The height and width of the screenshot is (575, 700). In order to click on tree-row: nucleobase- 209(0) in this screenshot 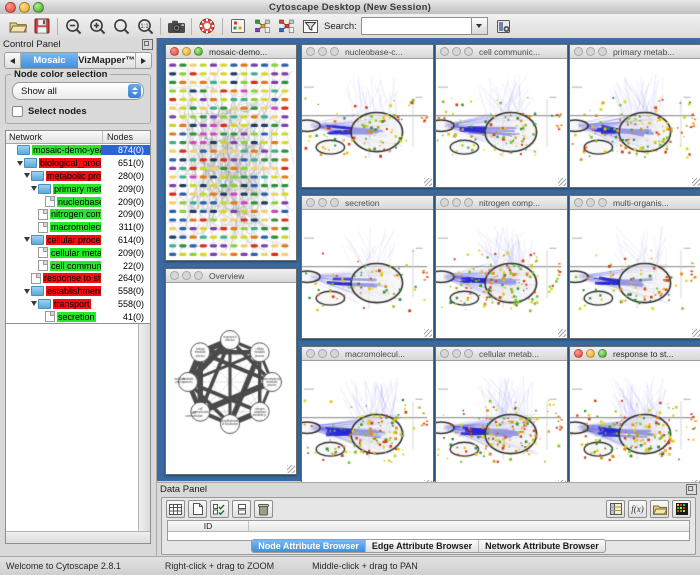, I will do `click(78, 201)`.